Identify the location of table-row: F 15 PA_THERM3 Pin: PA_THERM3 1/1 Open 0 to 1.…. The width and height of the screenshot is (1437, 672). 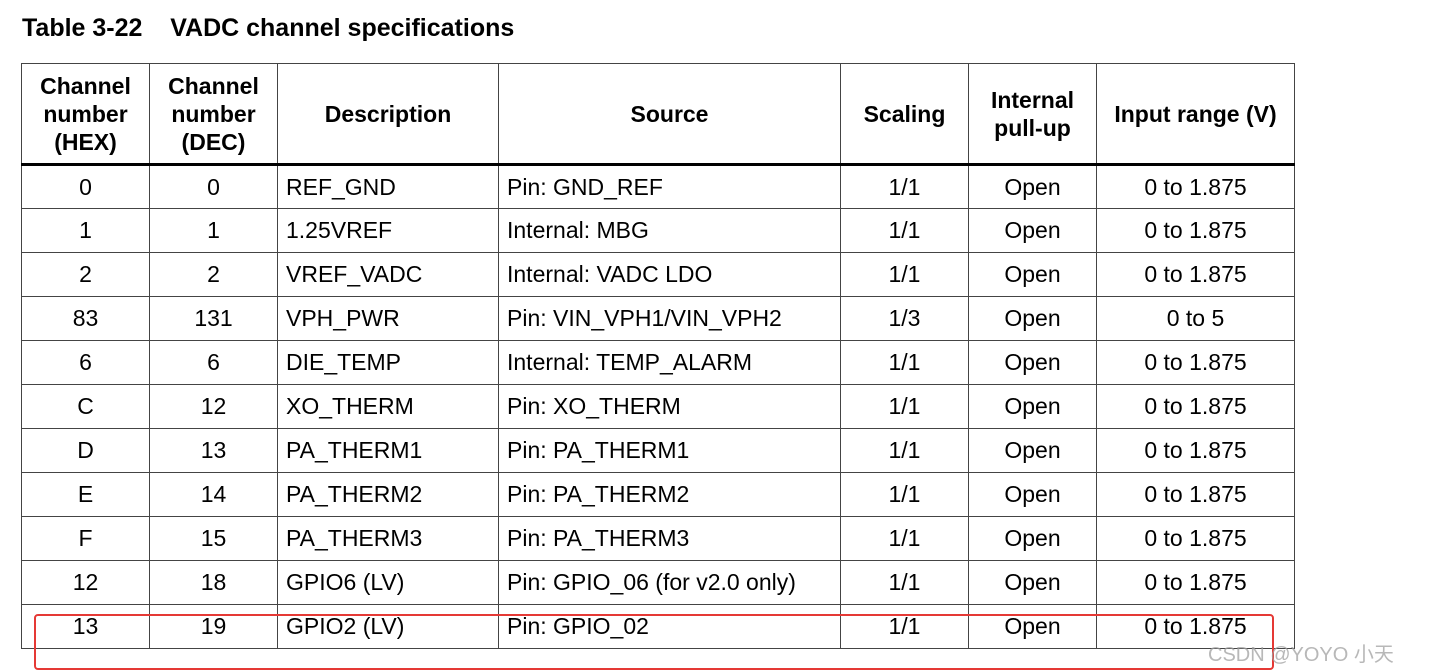
(658, 538).